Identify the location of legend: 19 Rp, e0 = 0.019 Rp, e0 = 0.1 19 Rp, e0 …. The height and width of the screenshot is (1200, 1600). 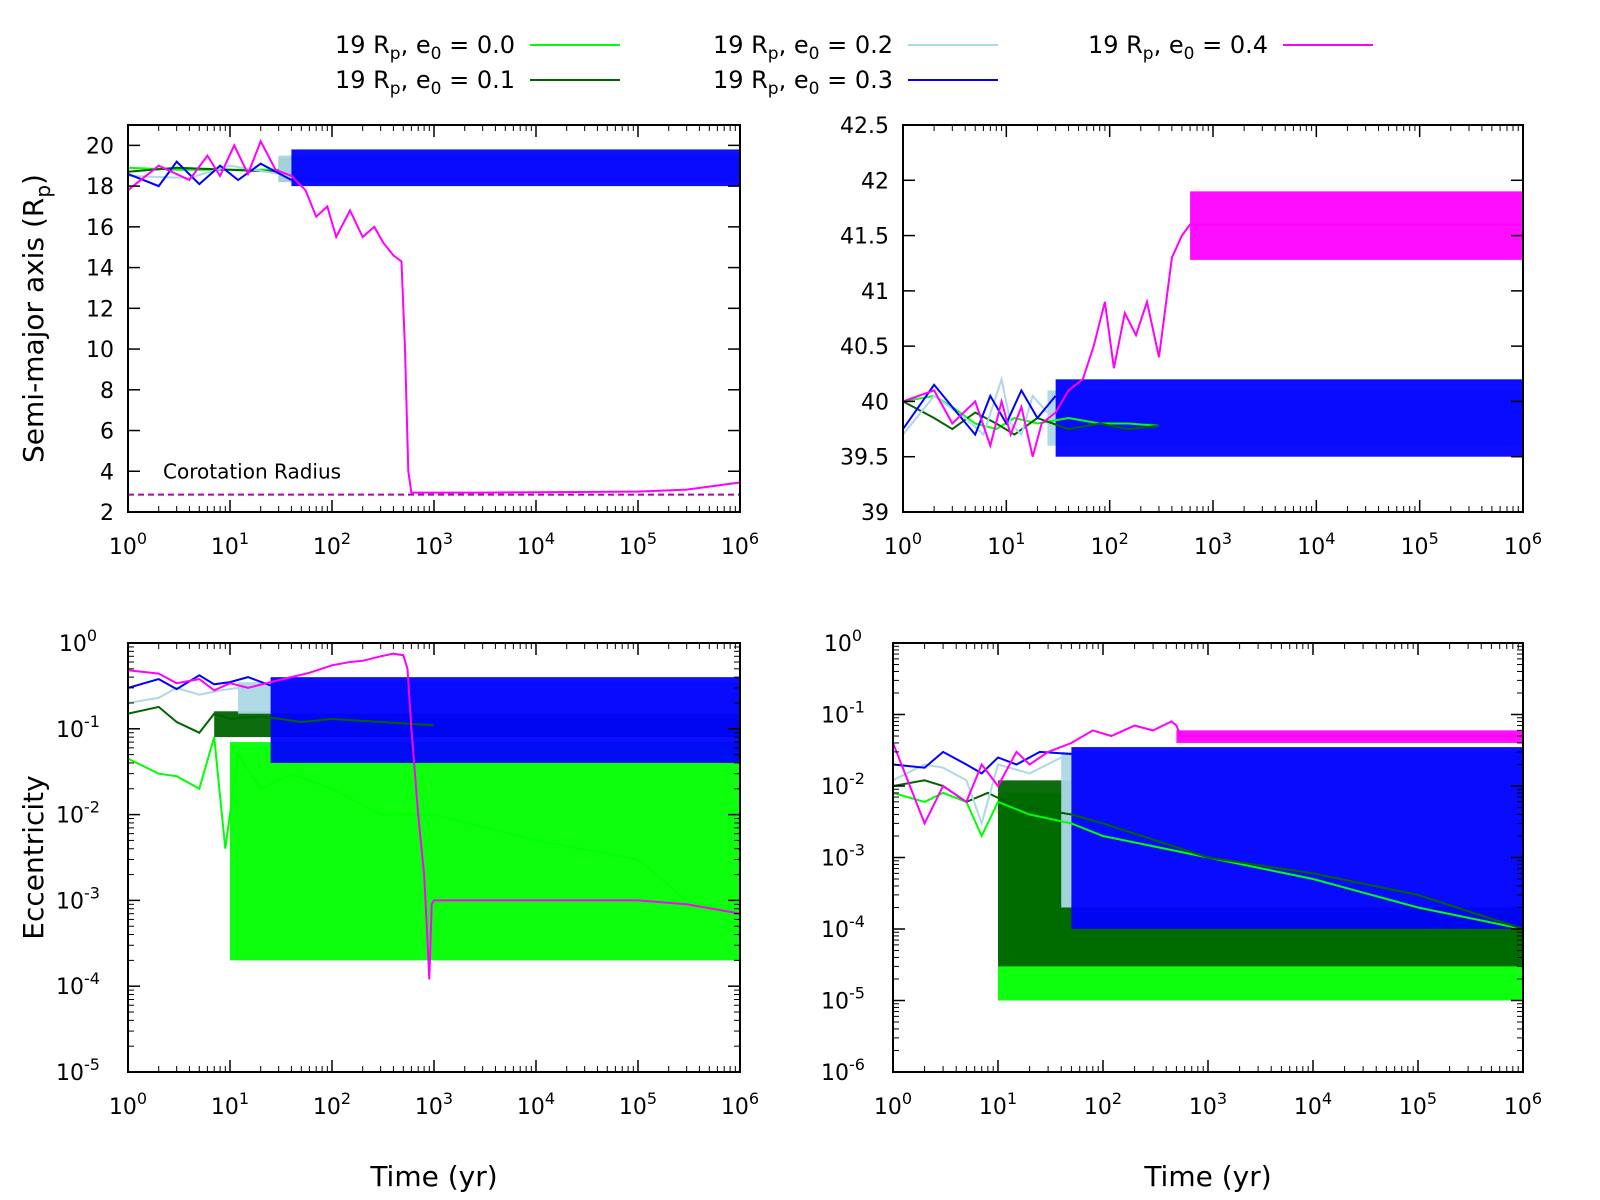
(854, 65).